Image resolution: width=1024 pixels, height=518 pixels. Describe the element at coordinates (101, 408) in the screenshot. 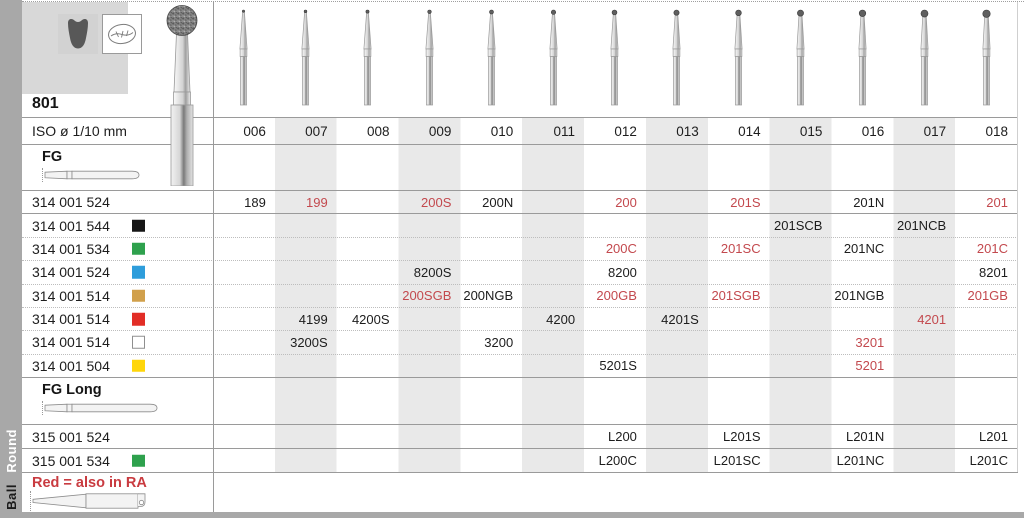

I see `fg-long-shank-icon` at that location.